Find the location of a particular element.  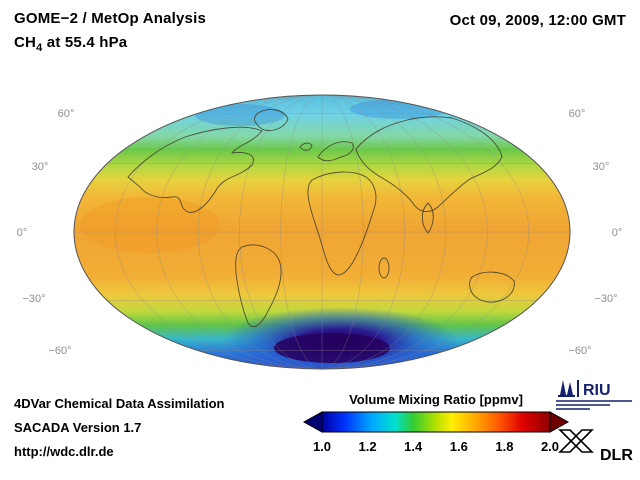

colorbar: 1.0 1.2 1.4 1.6 1.8 2.0 is located at coordinates (436, 432).